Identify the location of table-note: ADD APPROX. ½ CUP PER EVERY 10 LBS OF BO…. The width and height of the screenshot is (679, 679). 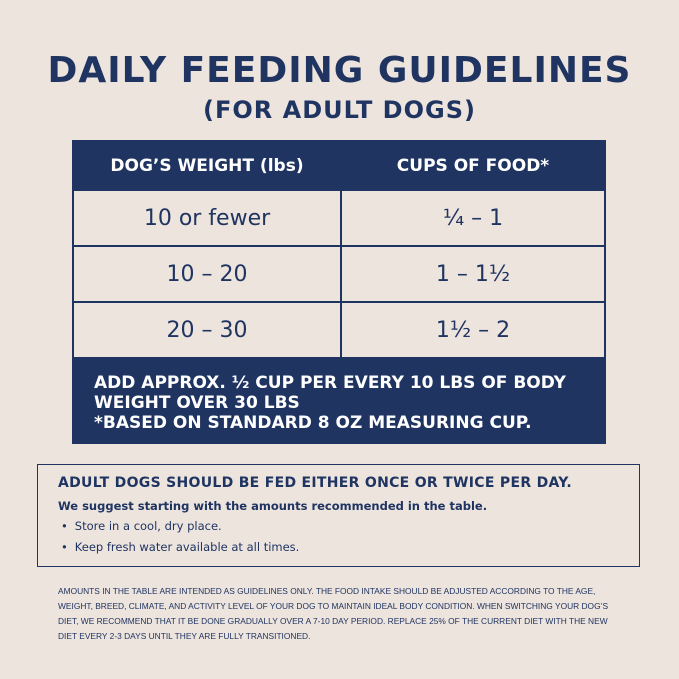
(339, 399).